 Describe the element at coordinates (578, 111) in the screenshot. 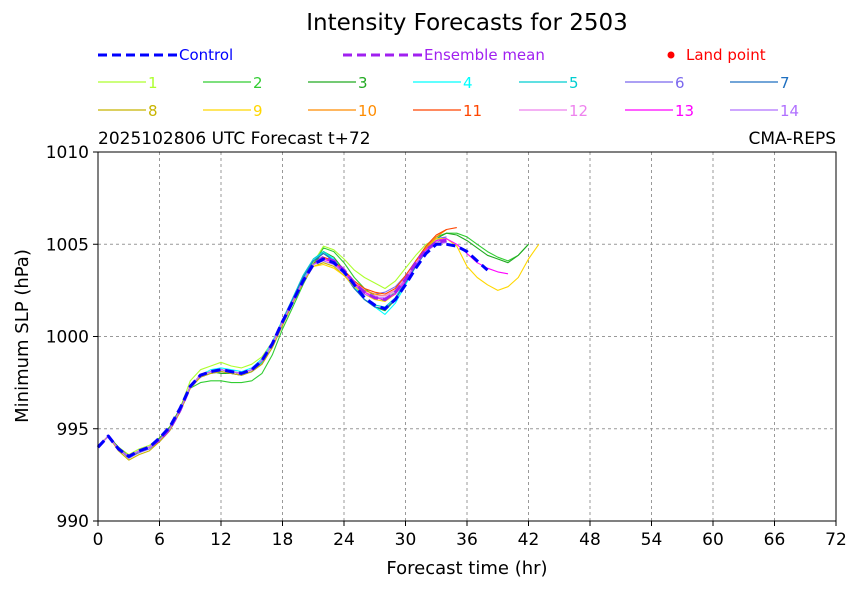

I see `legend-label: 12` at that location.